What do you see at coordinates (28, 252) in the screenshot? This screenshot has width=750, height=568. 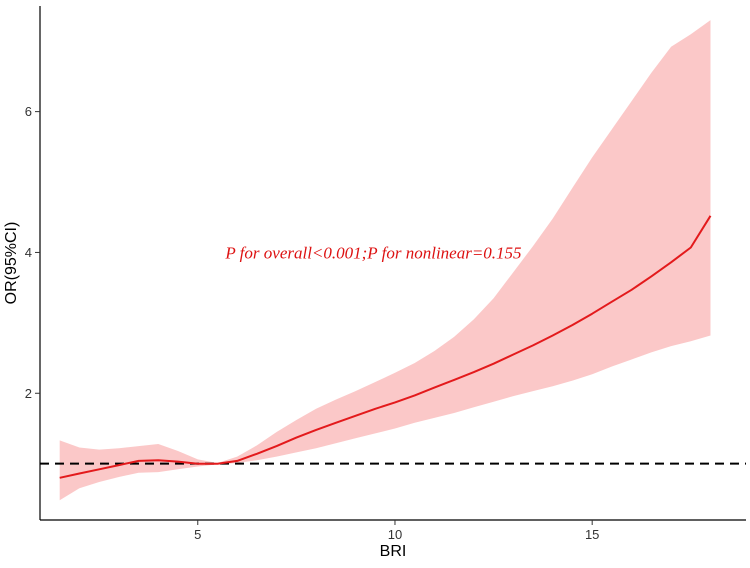 I see `y-tick-label: 4` at bounding box center [28, 252].